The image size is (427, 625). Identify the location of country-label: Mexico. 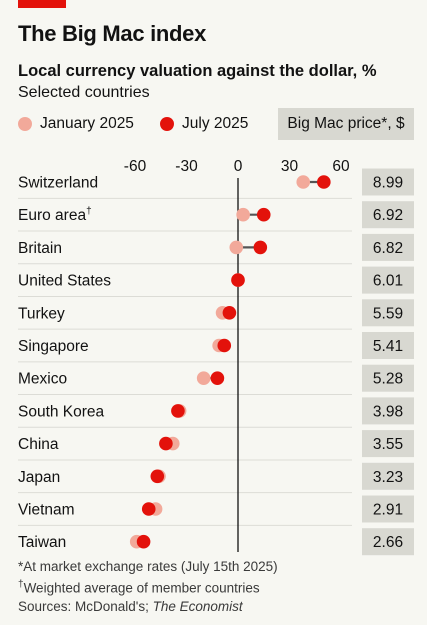
(42, 379).